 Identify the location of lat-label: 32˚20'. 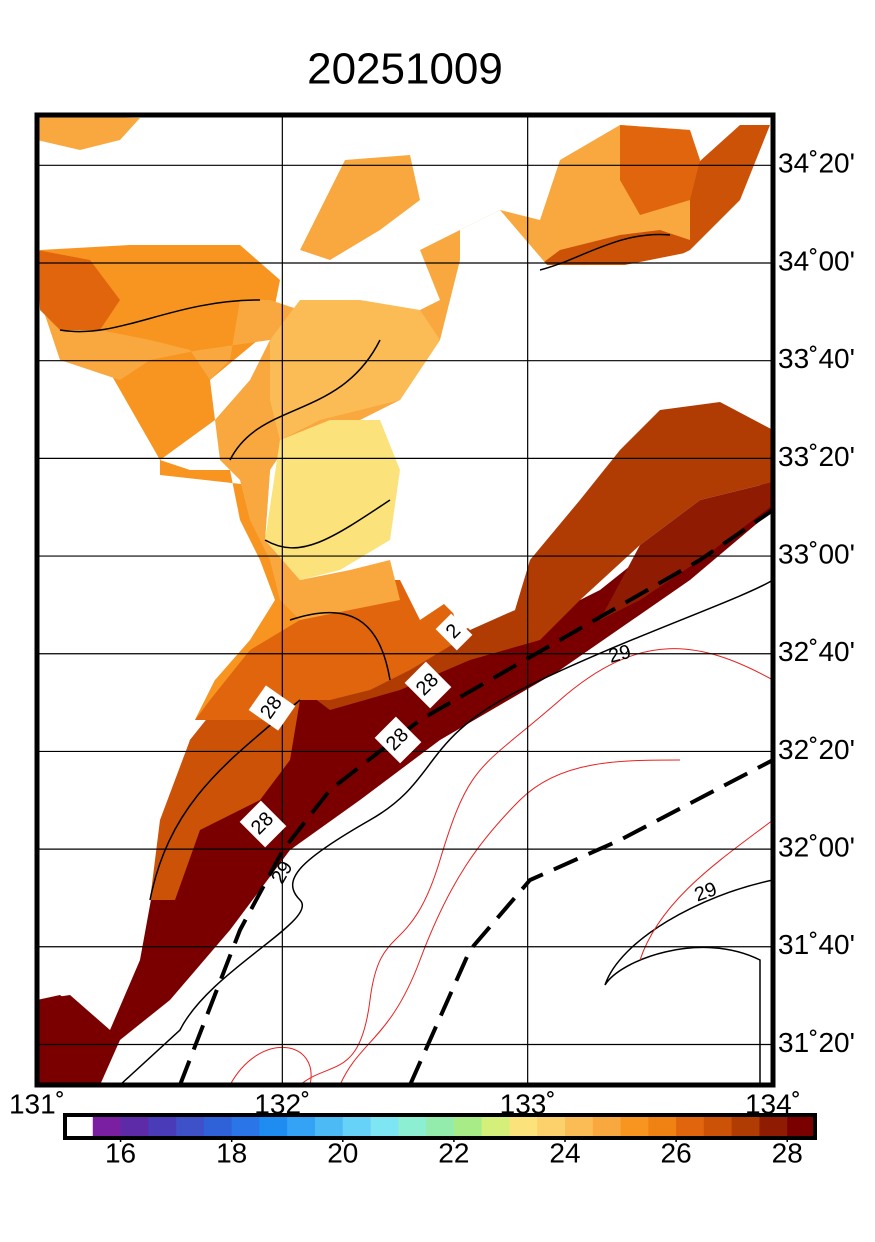
(816, 749).